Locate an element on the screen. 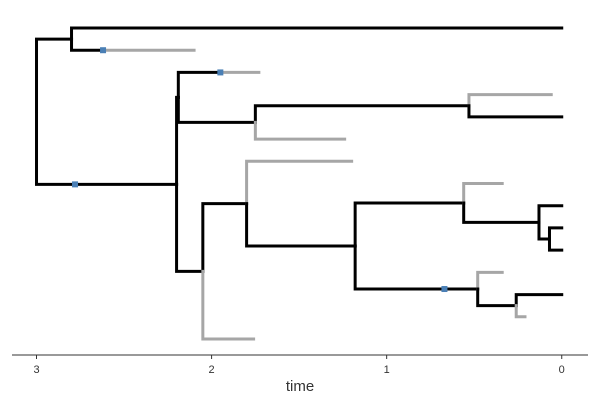  x-axis-label: time is located at coordinates (300, 386).